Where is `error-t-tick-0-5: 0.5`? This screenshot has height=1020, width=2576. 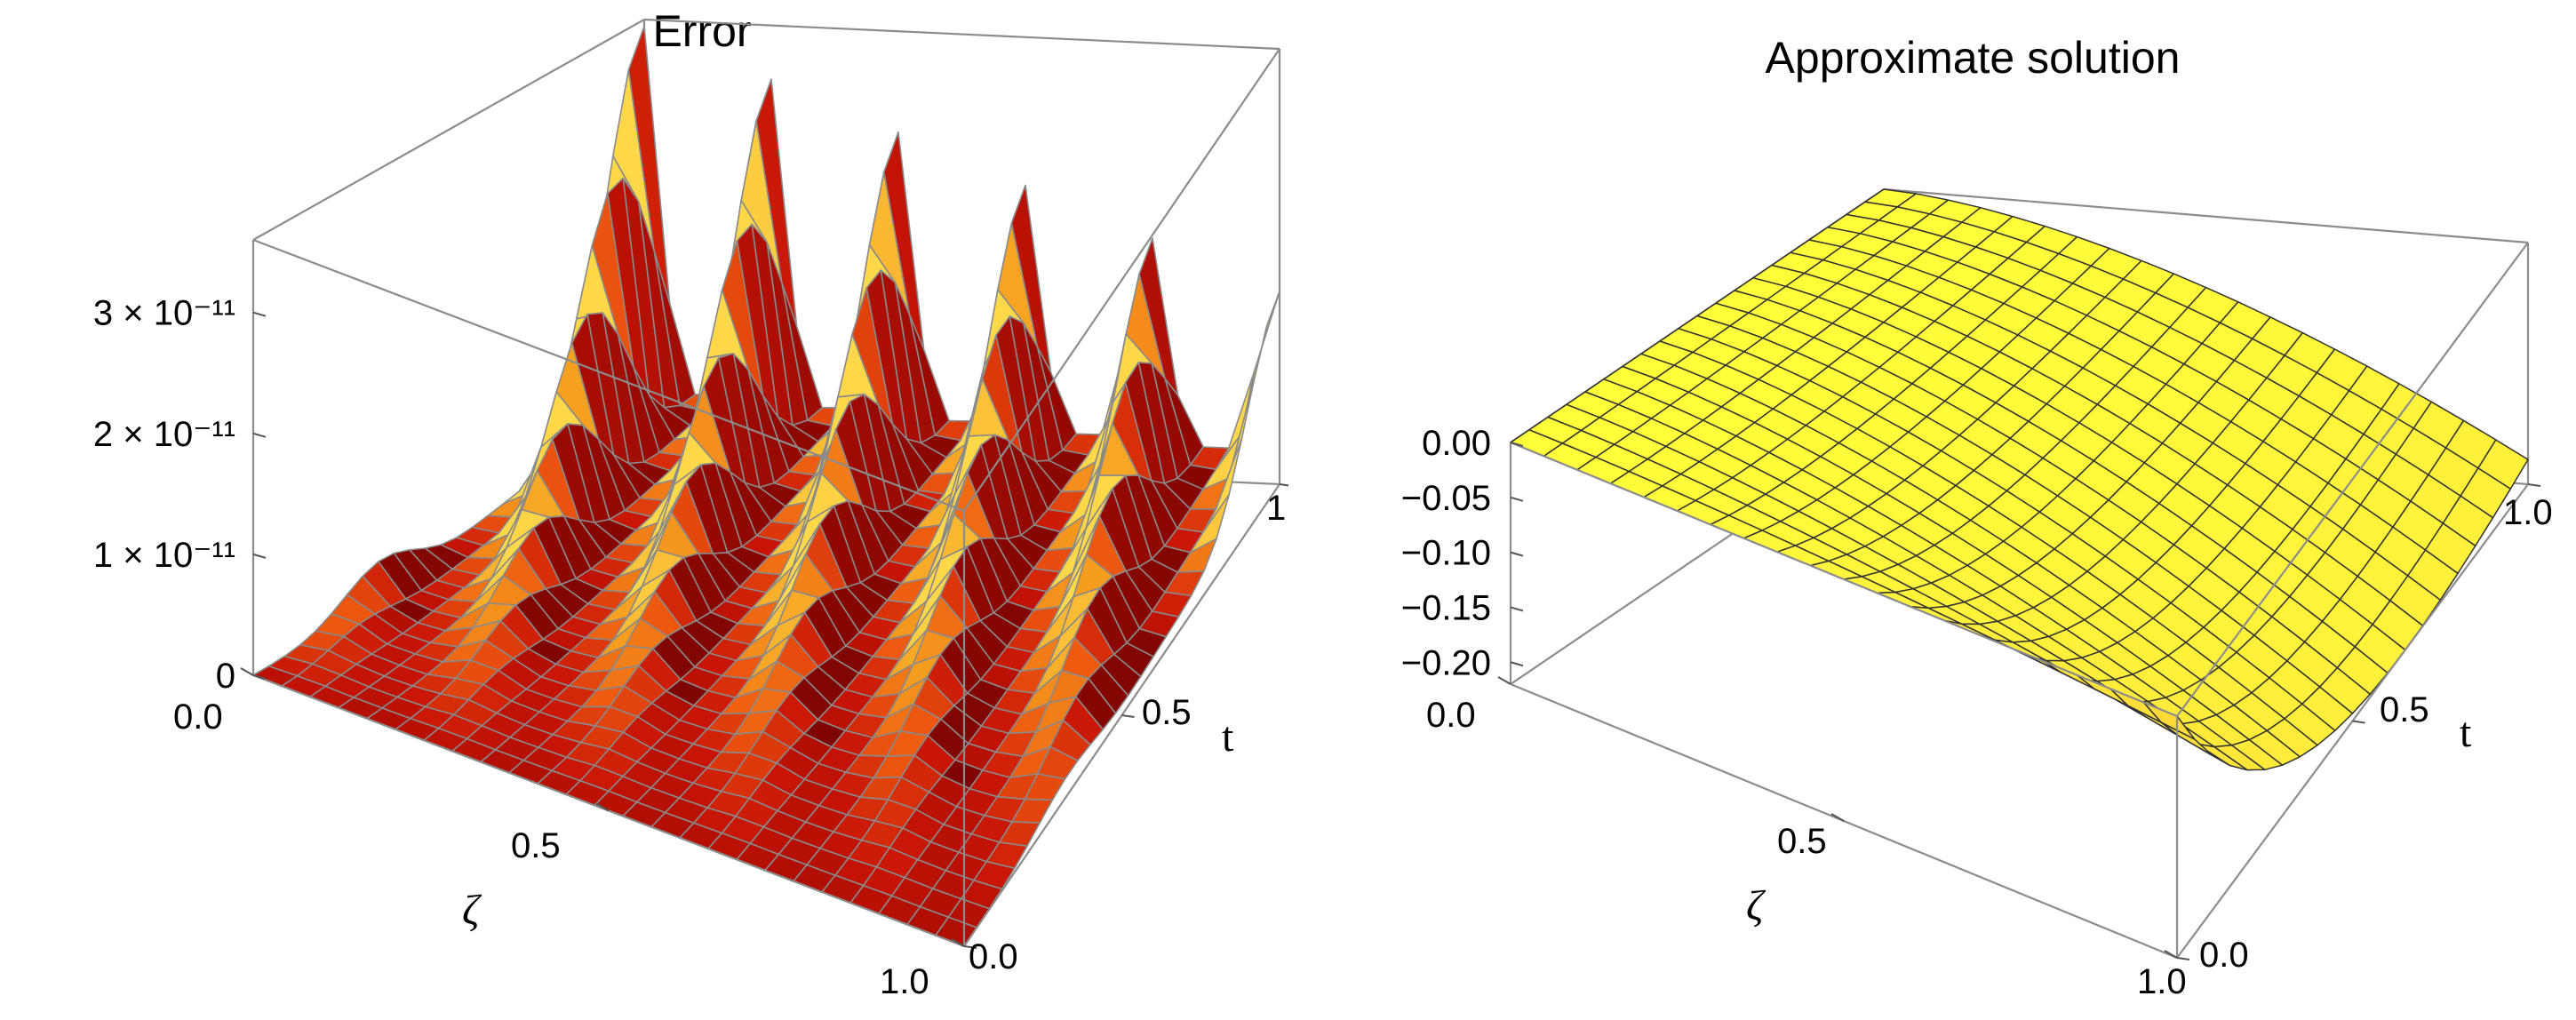 error-t-tick-0-5: 0.5 is located at coordinates (1167, 712).